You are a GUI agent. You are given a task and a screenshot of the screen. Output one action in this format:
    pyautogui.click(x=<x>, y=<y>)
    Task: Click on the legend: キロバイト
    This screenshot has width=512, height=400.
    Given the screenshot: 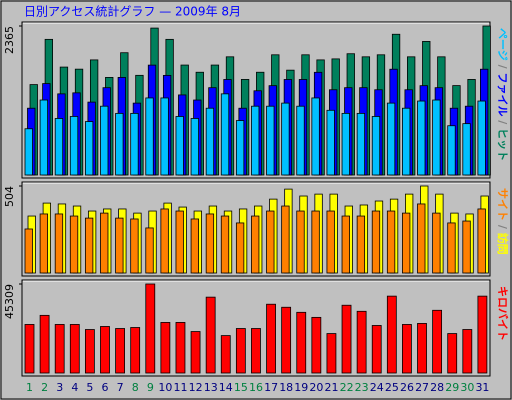 What is the action you would take?
    pyautogui.click(x=502, y=313)
    